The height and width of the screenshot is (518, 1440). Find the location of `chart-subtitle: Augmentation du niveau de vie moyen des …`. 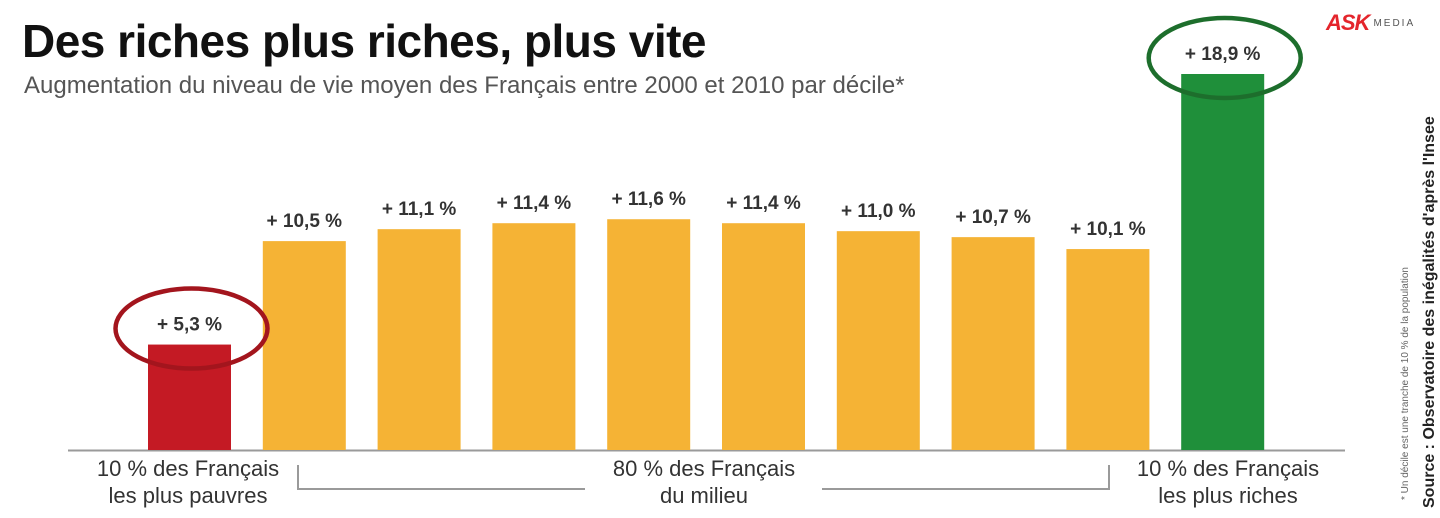

chart-subtitle: Augmentation du niveau de vie moyen des … is located at coordinates (464, 85).